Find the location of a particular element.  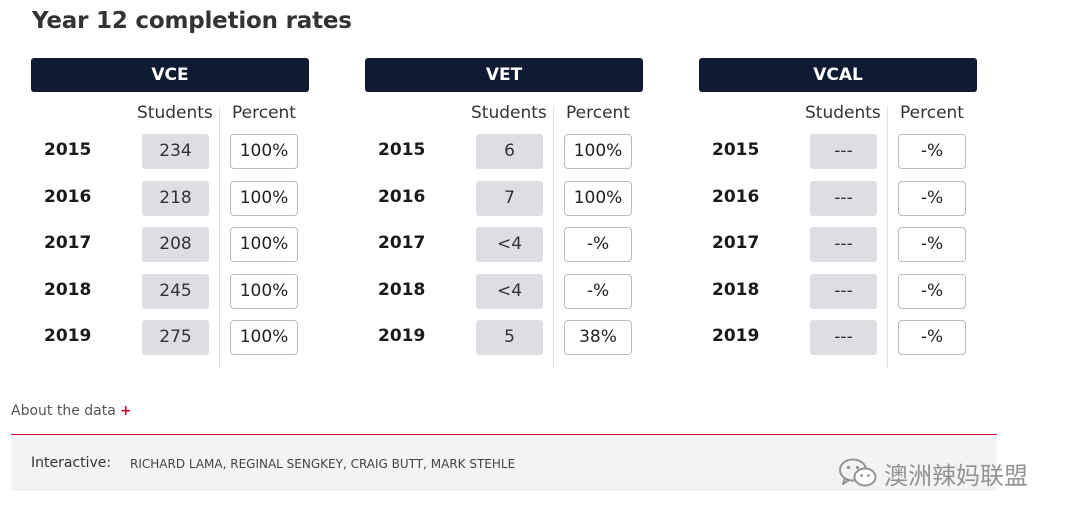

table-row: 2015 --- -% is located at coordinates (838, 155).